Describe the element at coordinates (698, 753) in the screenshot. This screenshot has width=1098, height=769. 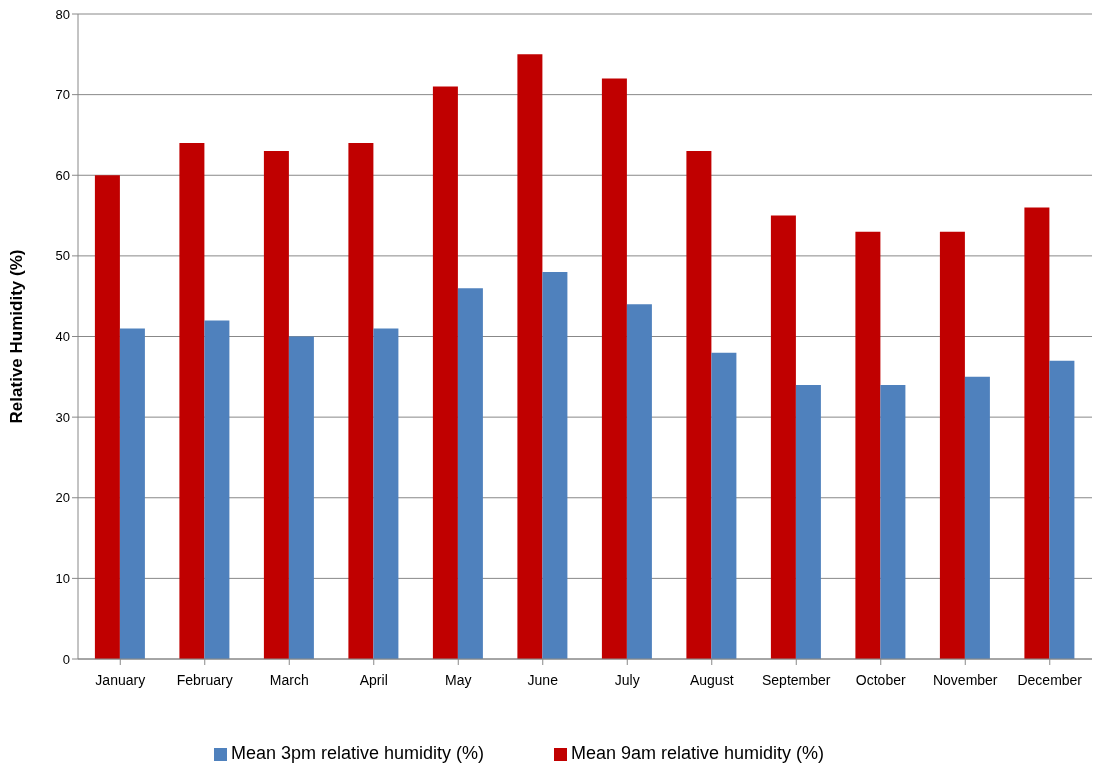
I see `legend-label: Mean 9am relative humidity (%)` at that location.